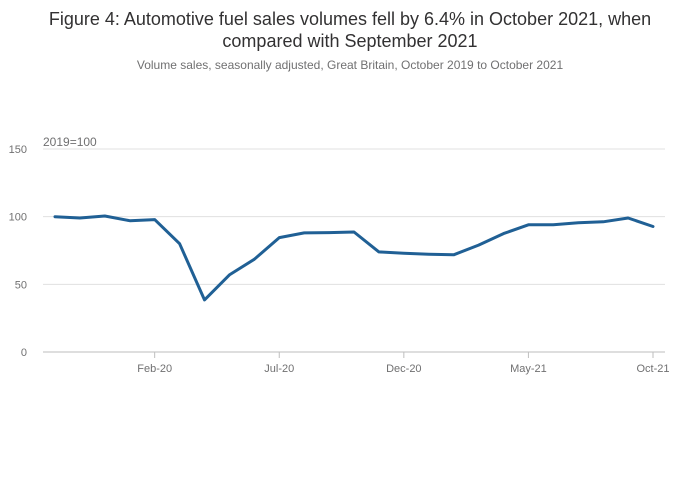 This screenshot has width=700, height=502. What do you see at coordinates (24, 353) in the screenshot?
I see `y-tick-label: 0` at bounding box center [24, 353].